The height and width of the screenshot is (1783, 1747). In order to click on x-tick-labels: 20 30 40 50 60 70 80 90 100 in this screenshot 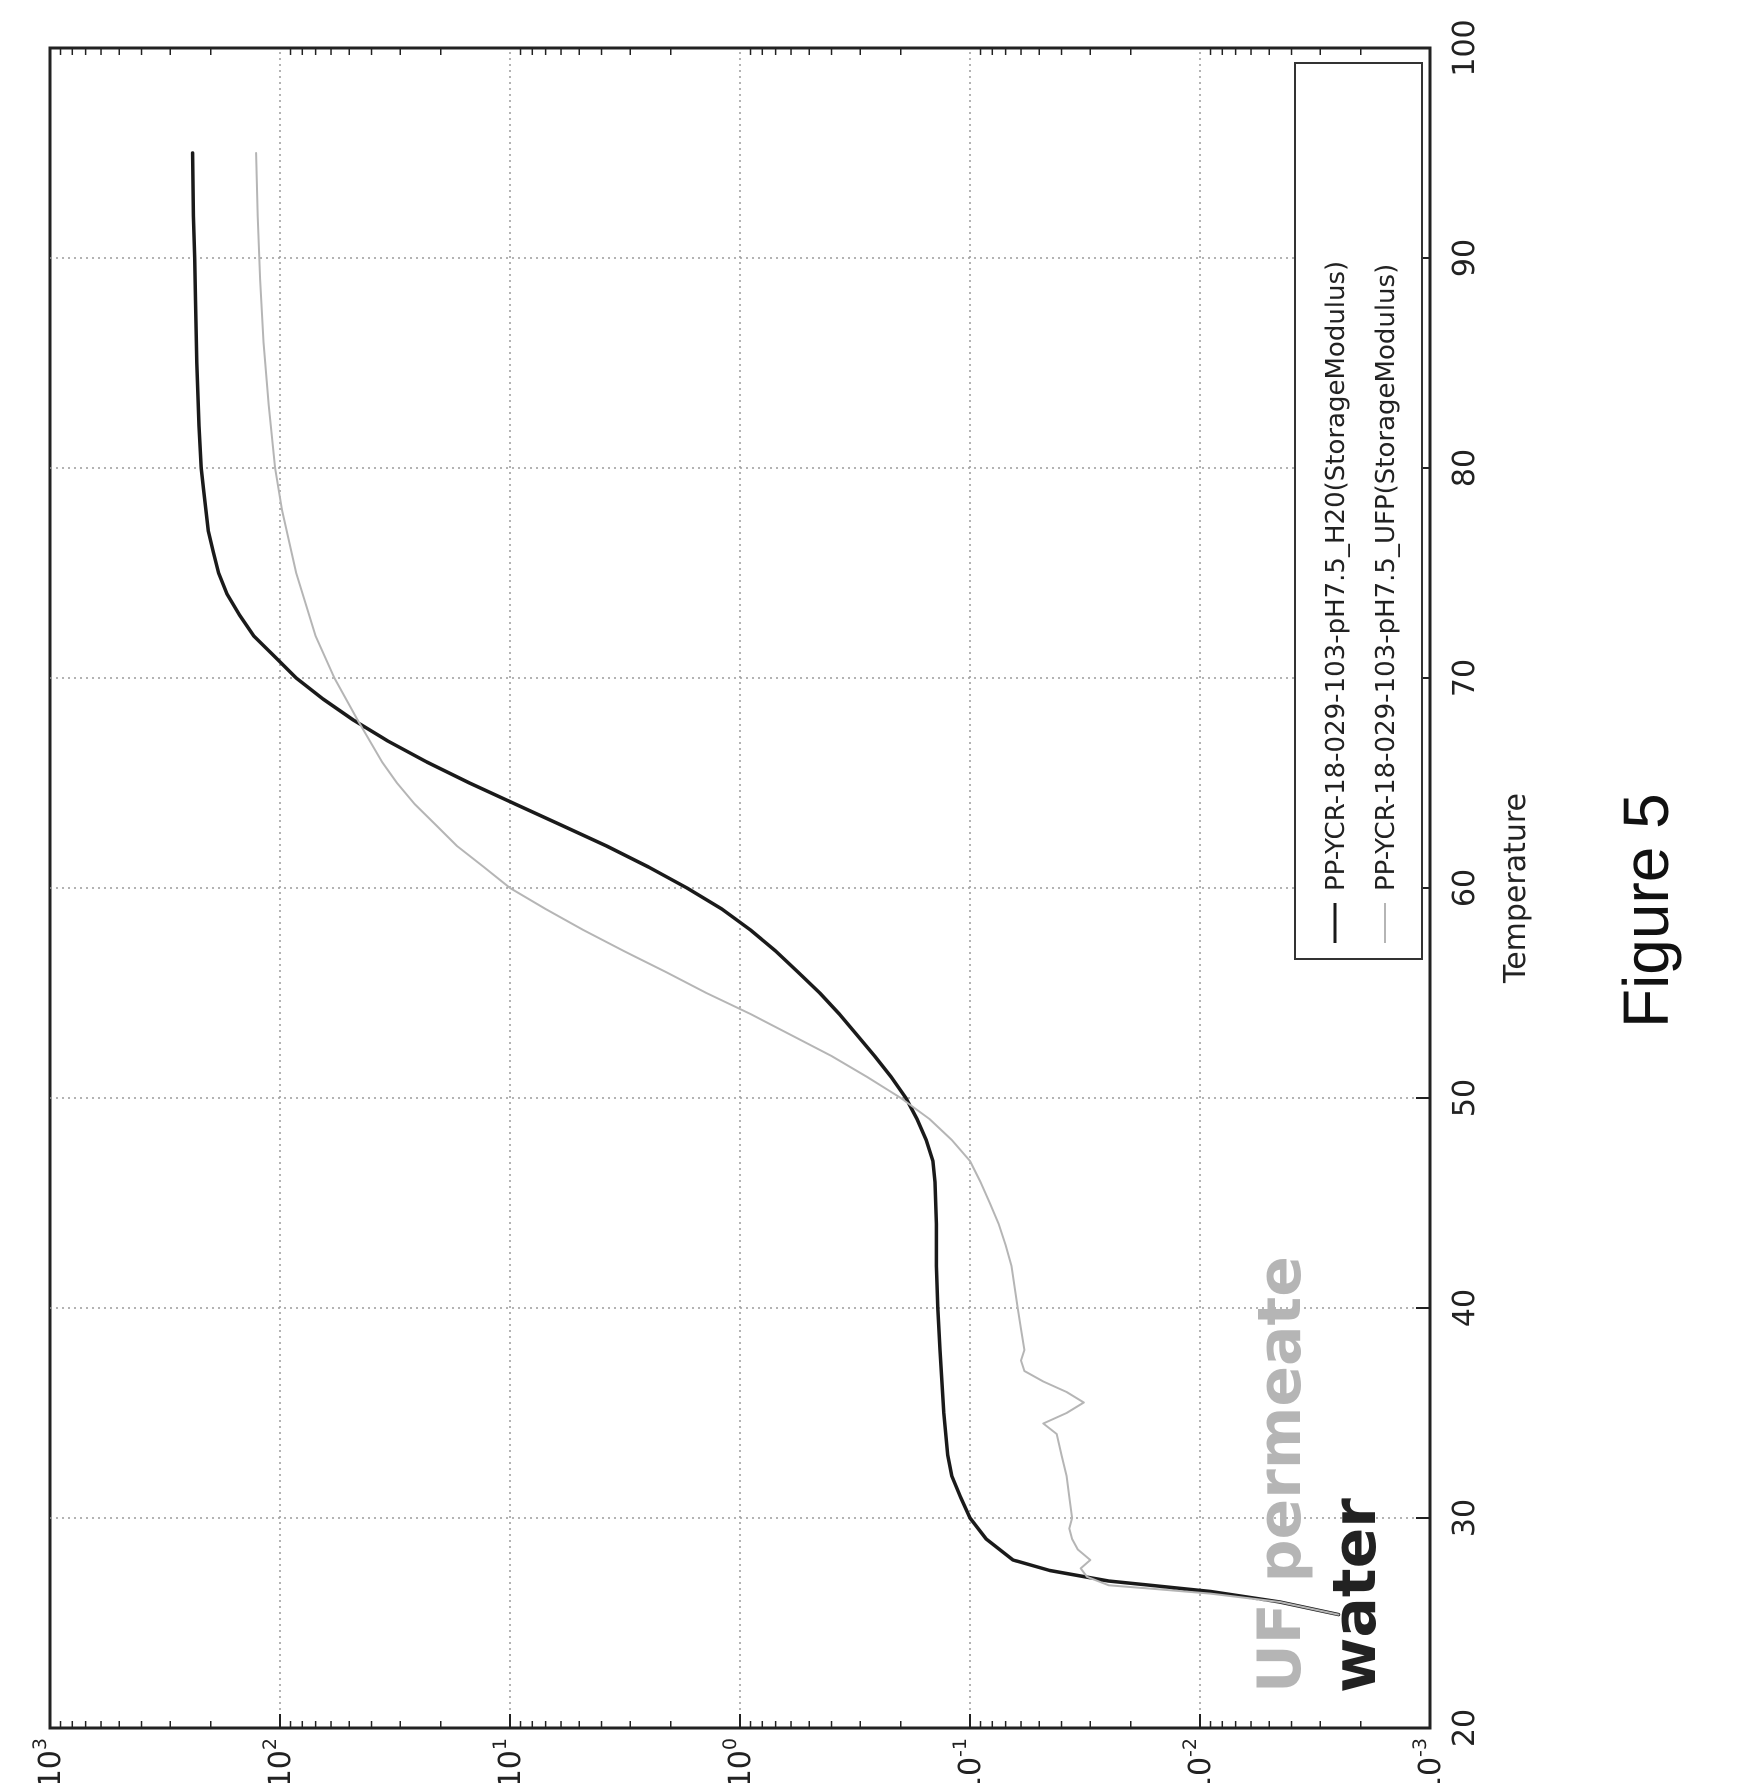, I will do `click(1449, 883)`.